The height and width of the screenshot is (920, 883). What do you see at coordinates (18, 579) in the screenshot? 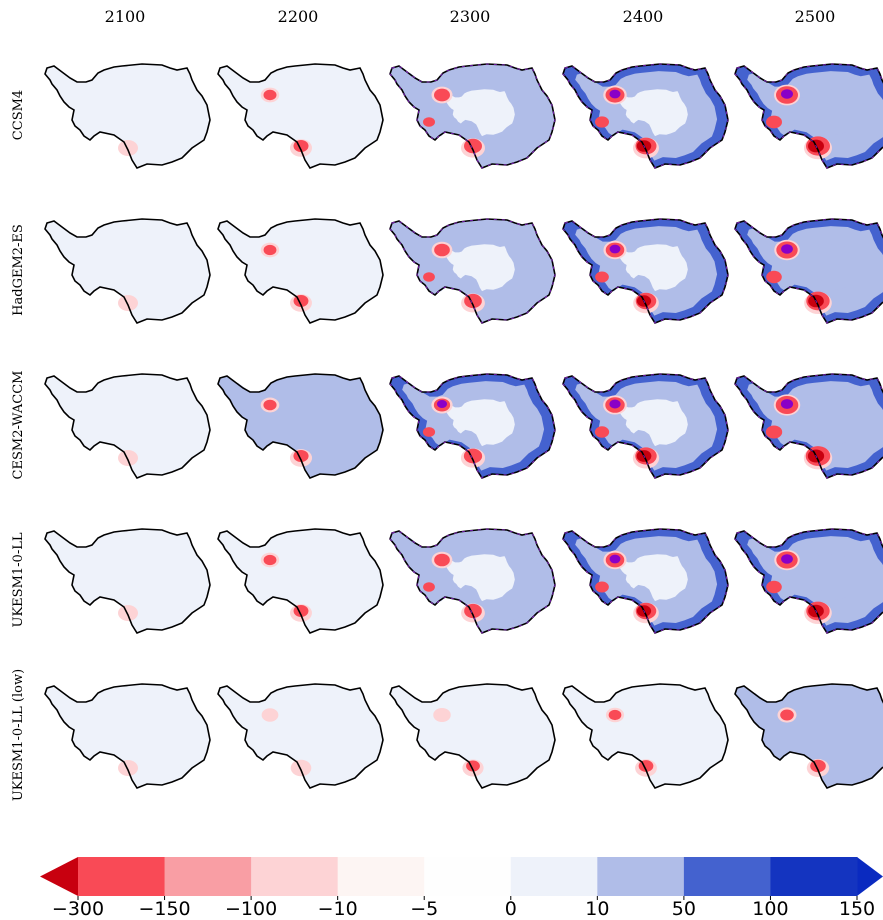
I see `row-label: UKESM1-0-LL` at bounding box center [18, 579].